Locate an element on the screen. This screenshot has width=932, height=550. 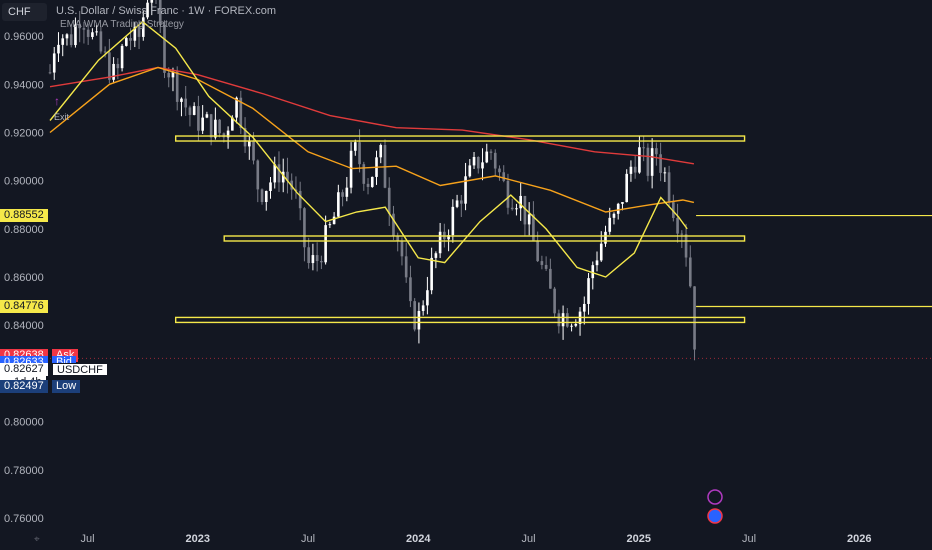
y-tick-label: 0.86000 is located at coordinates (24, 278).